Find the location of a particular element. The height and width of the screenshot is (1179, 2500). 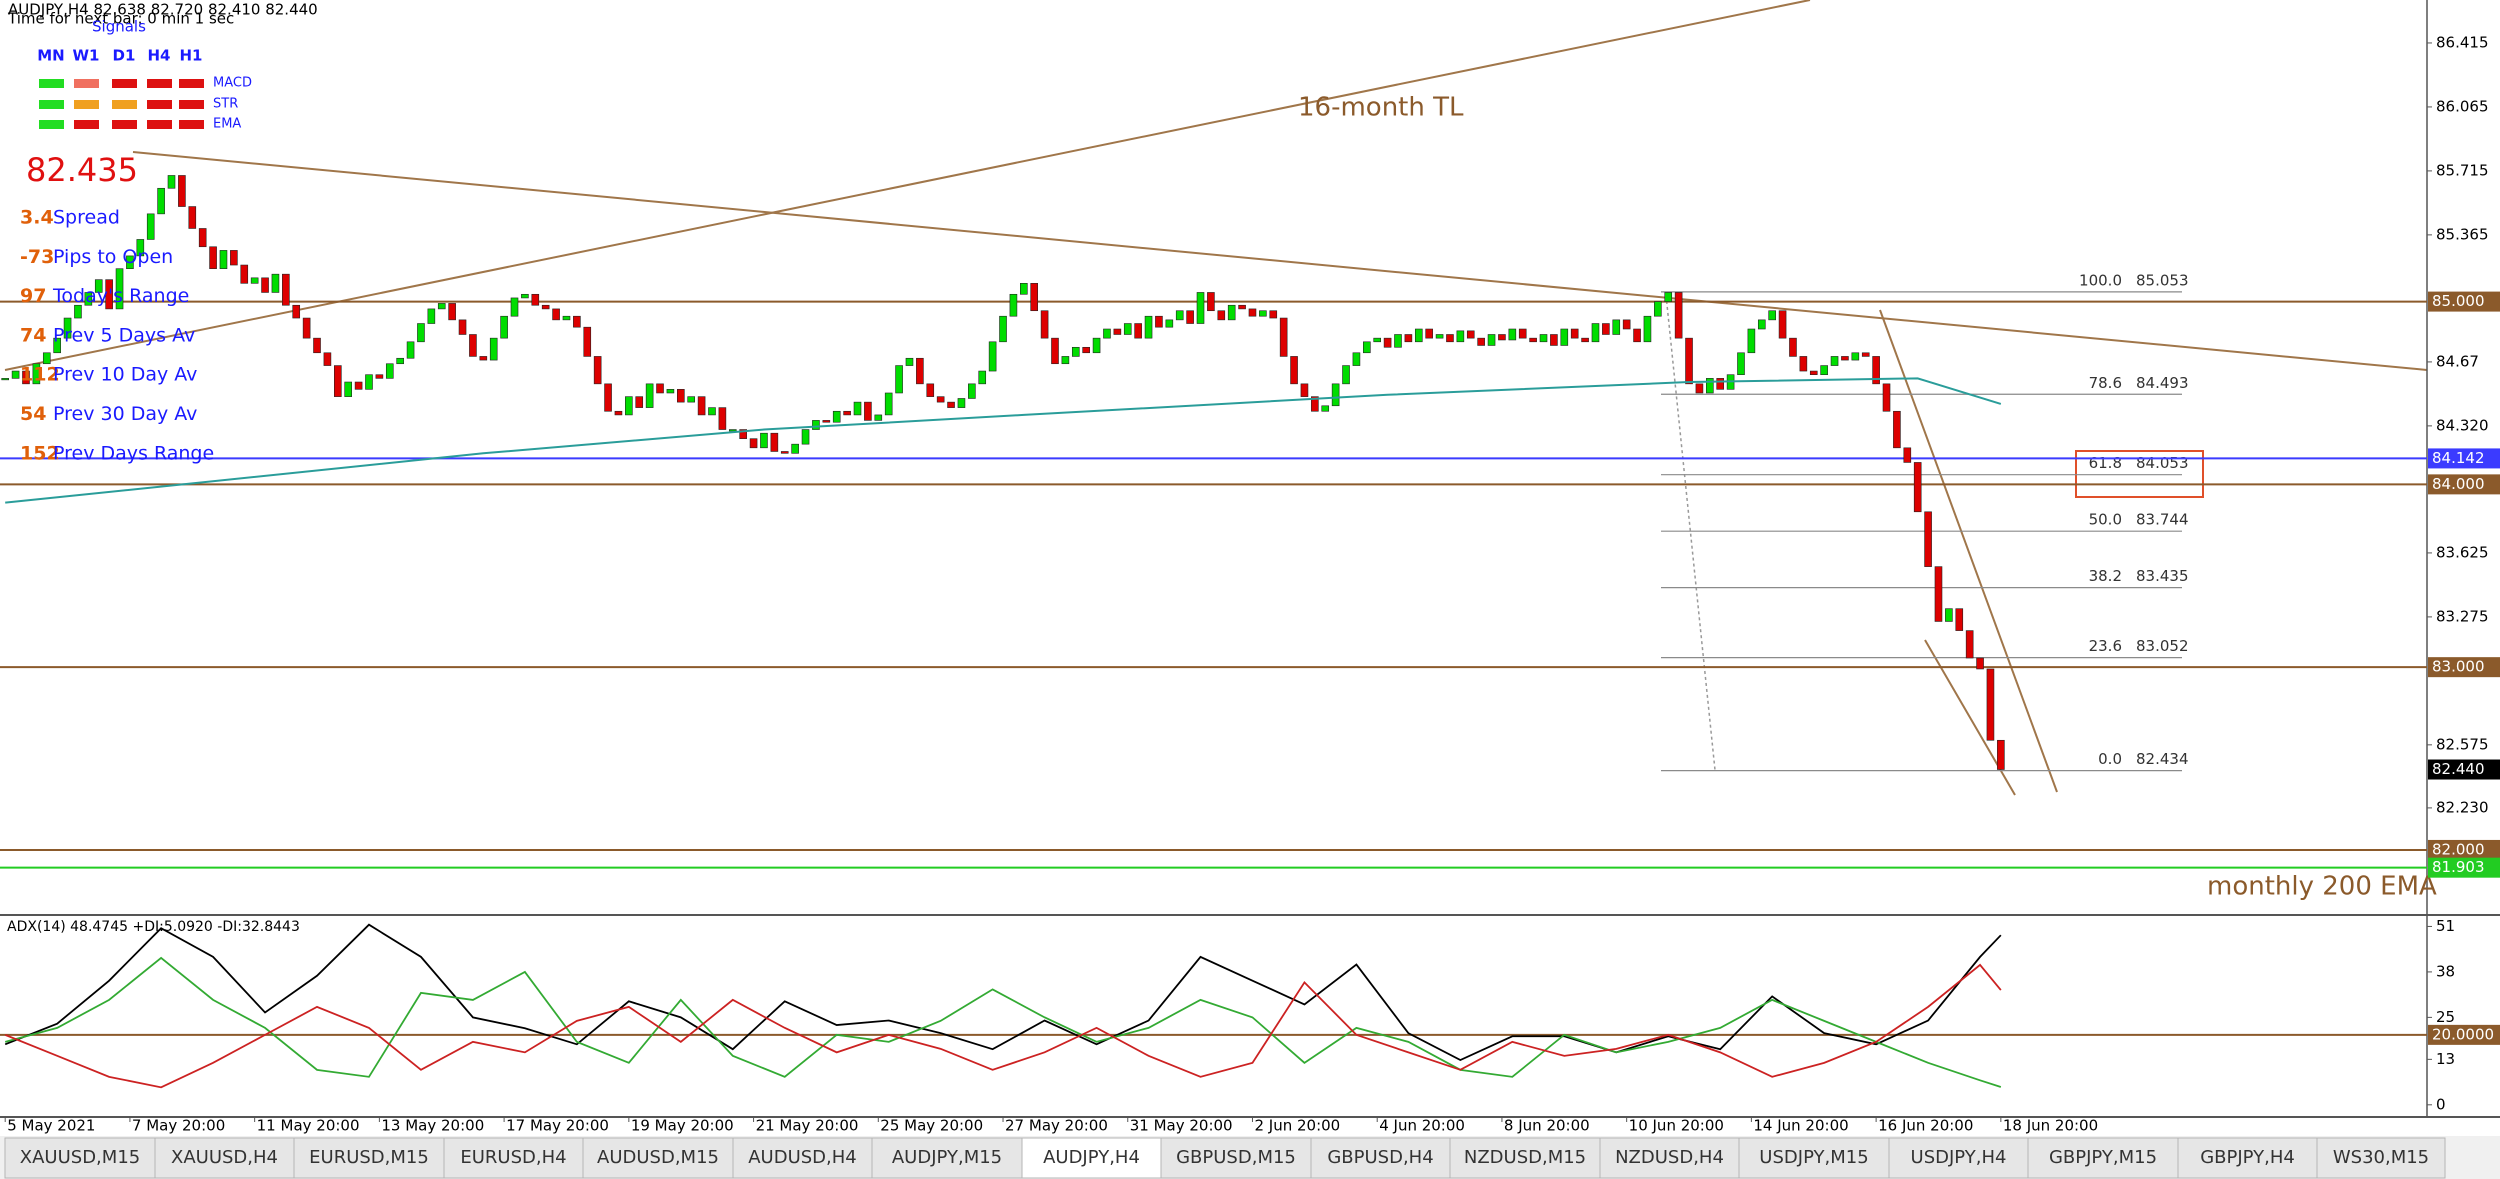

tab-label: XAUUSD,H4 is located at coordinates (224, 1157).